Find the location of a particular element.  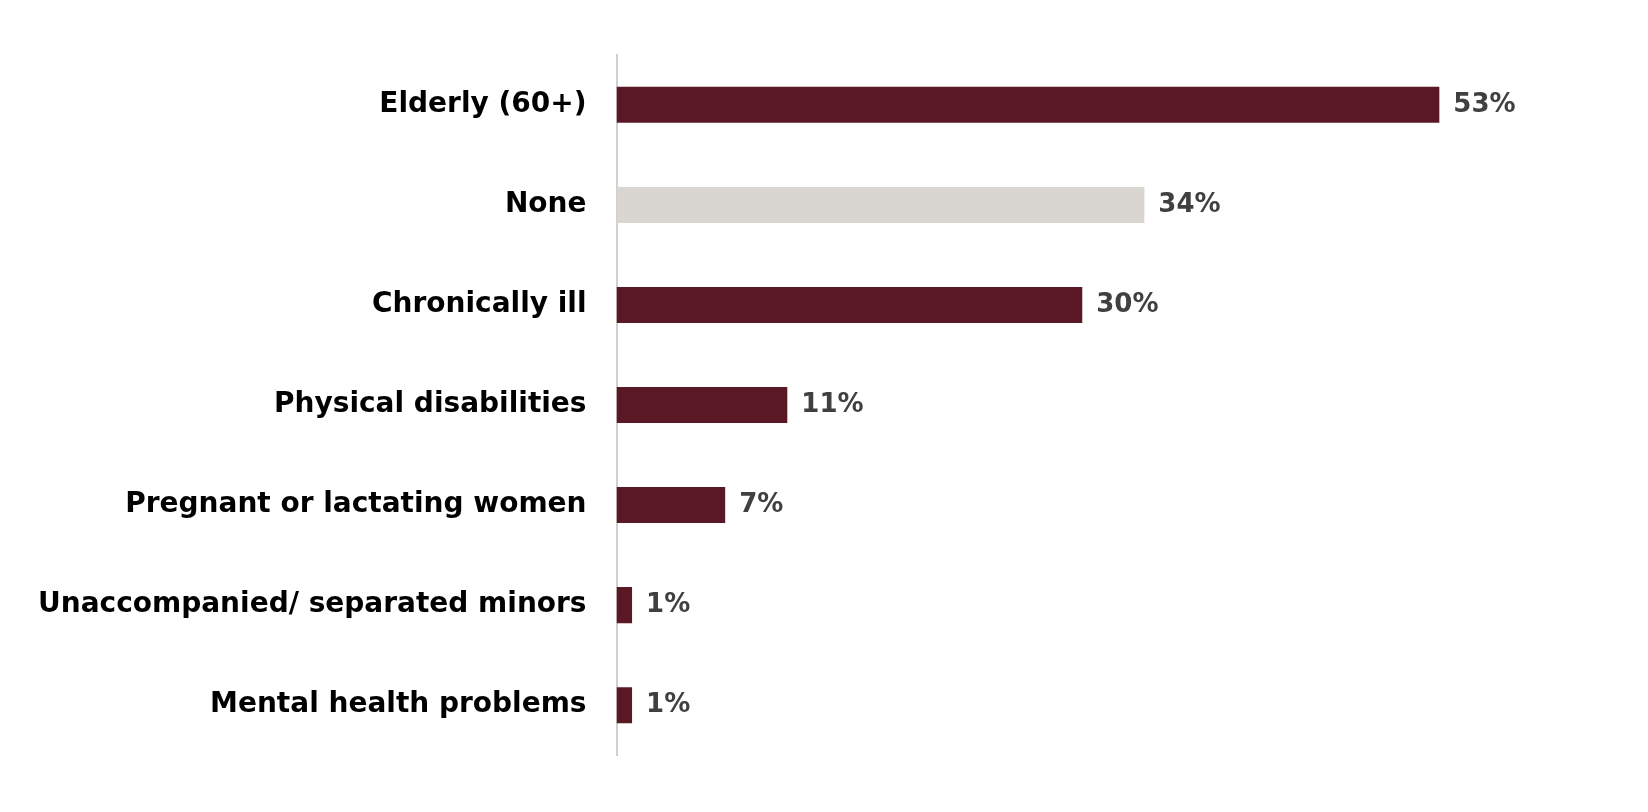

y-tick-label: Mental health problems is located at coordinates (398, 703).